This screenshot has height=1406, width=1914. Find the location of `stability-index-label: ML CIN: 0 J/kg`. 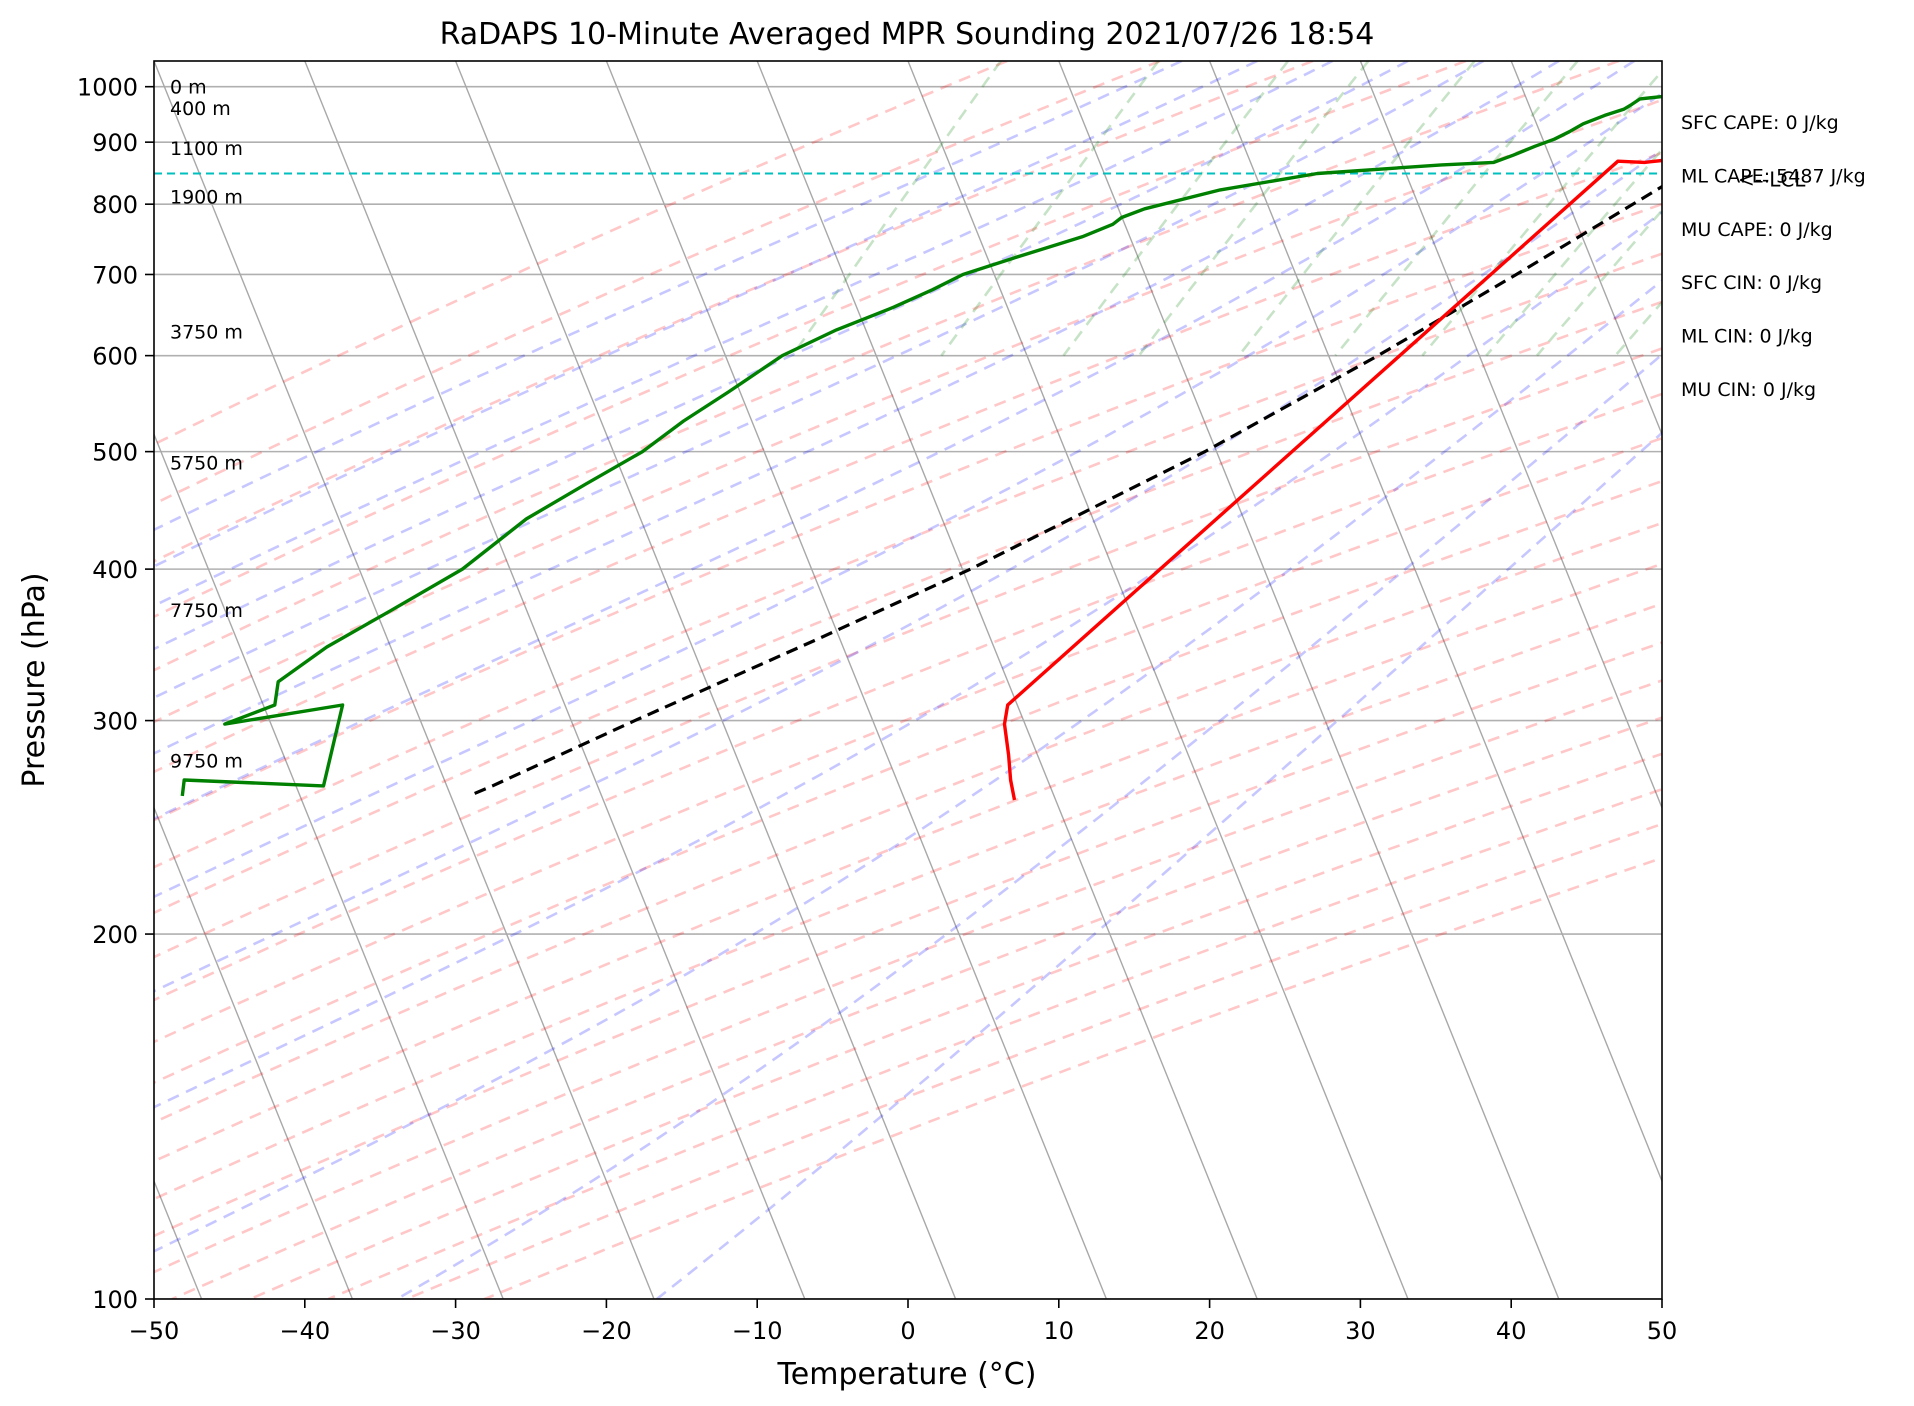

stability-index-label: ML CIN: 0 J/kg is located at coordinates (1747, 337).